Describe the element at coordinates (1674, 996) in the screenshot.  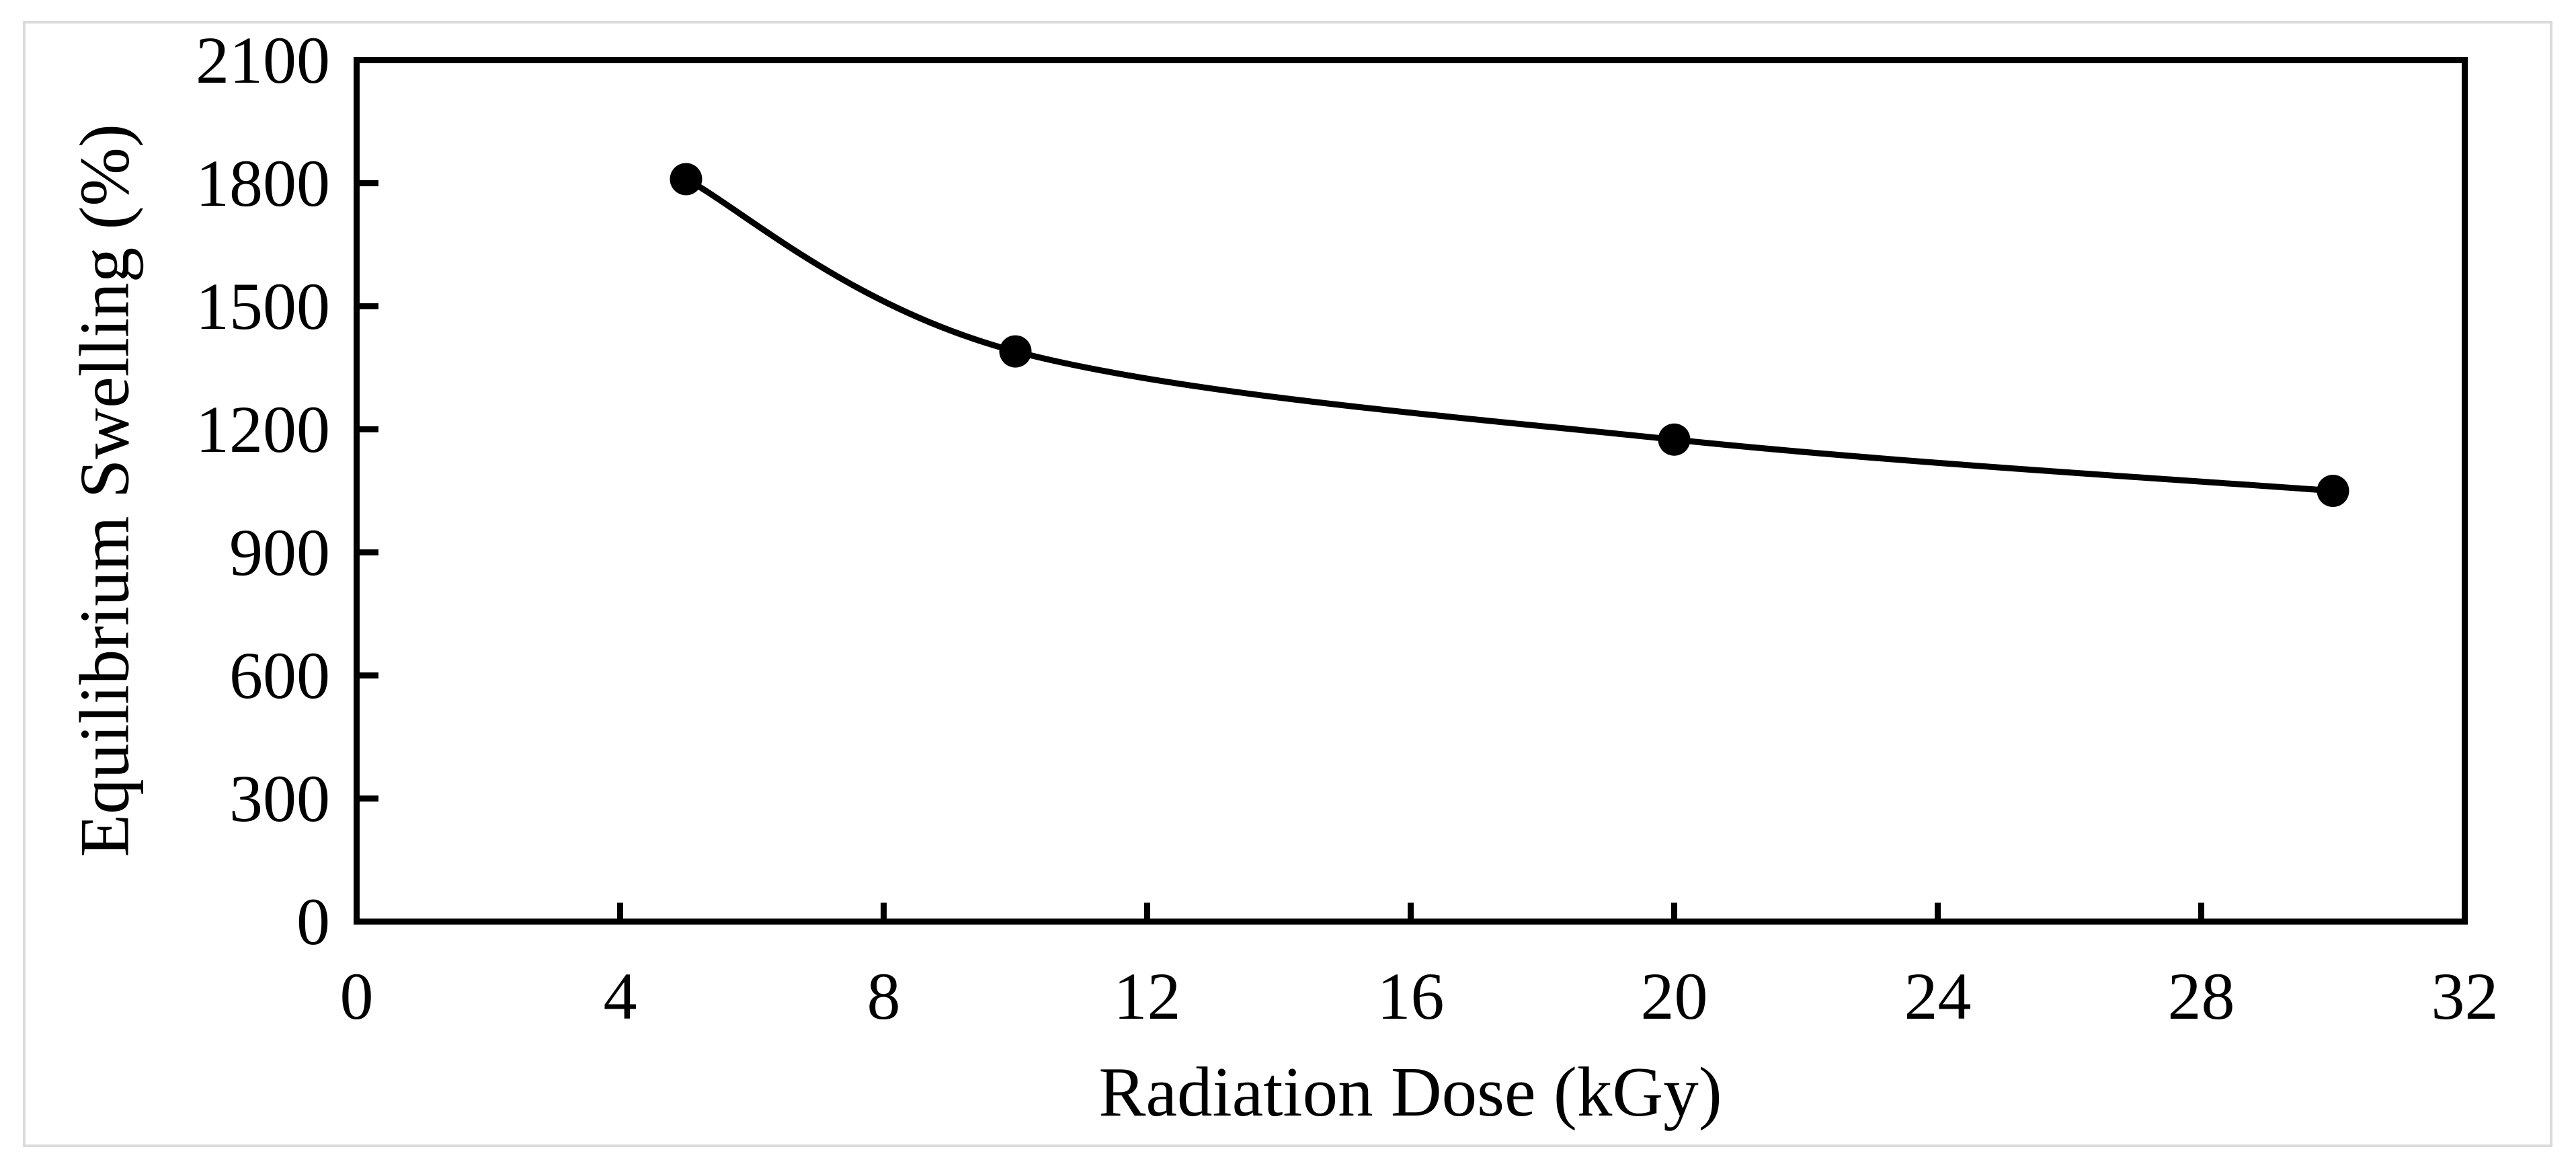
I see `x-tick-label: 20` at that location.